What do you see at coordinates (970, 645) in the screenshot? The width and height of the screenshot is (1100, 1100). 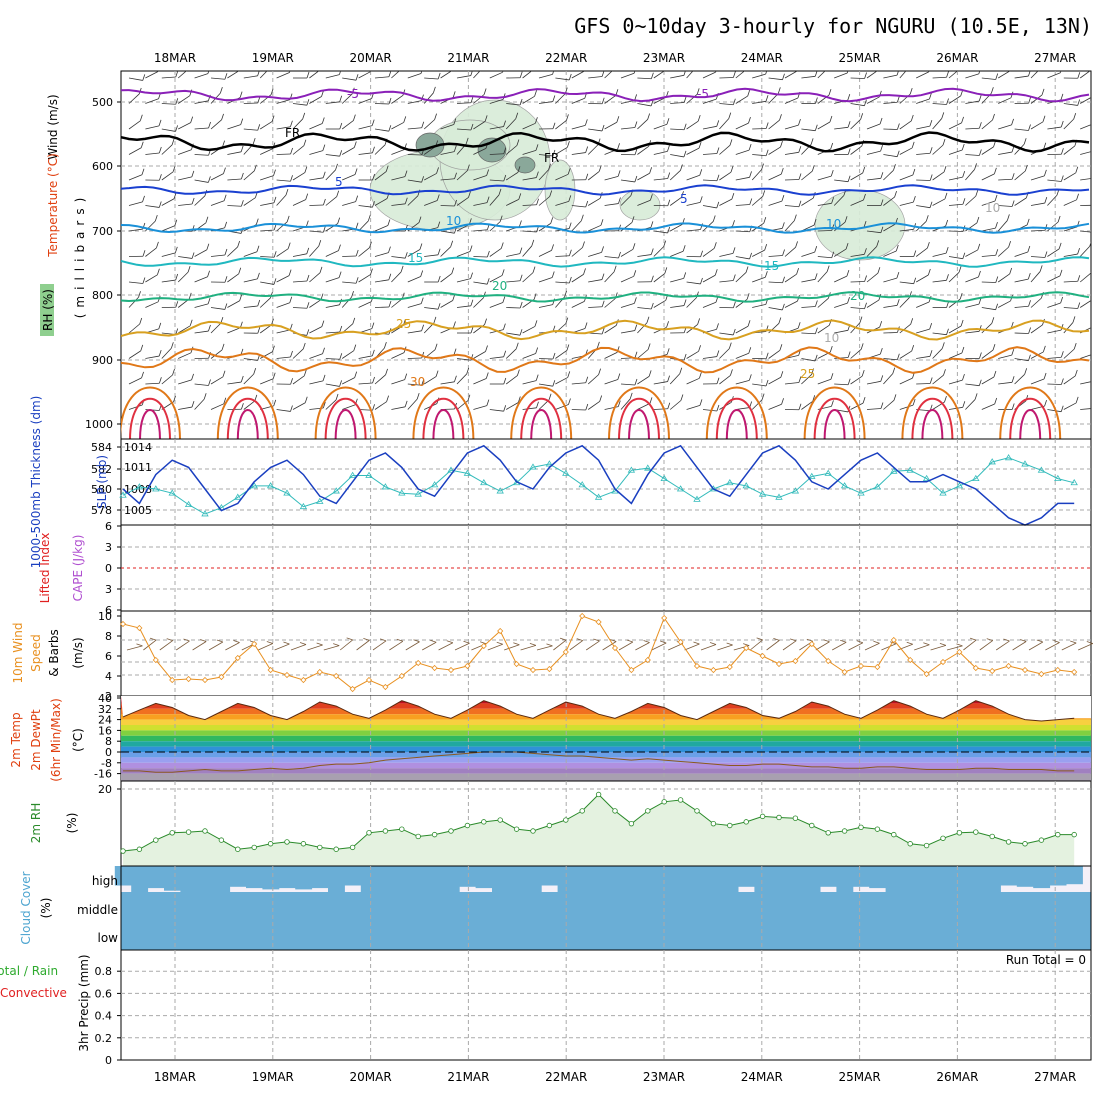 I see `wind10-barb` at bounding box center [970, 645].